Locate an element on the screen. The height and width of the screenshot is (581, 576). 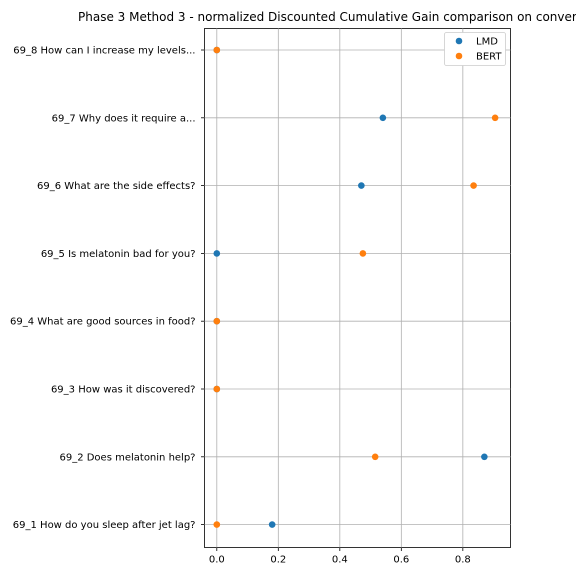
legend: LMD BERT is located at coordinates (475, 49).